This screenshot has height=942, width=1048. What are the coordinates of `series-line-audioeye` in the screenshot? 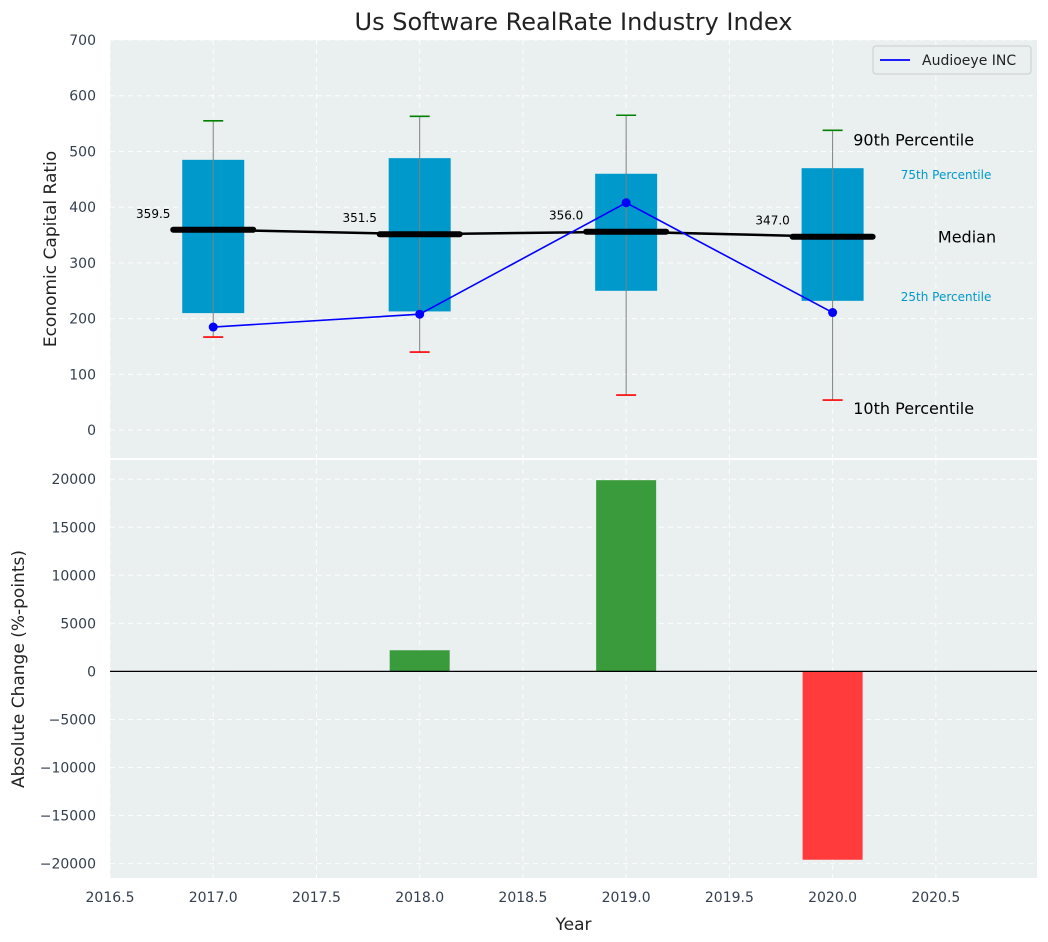 It's located at (523, 264).